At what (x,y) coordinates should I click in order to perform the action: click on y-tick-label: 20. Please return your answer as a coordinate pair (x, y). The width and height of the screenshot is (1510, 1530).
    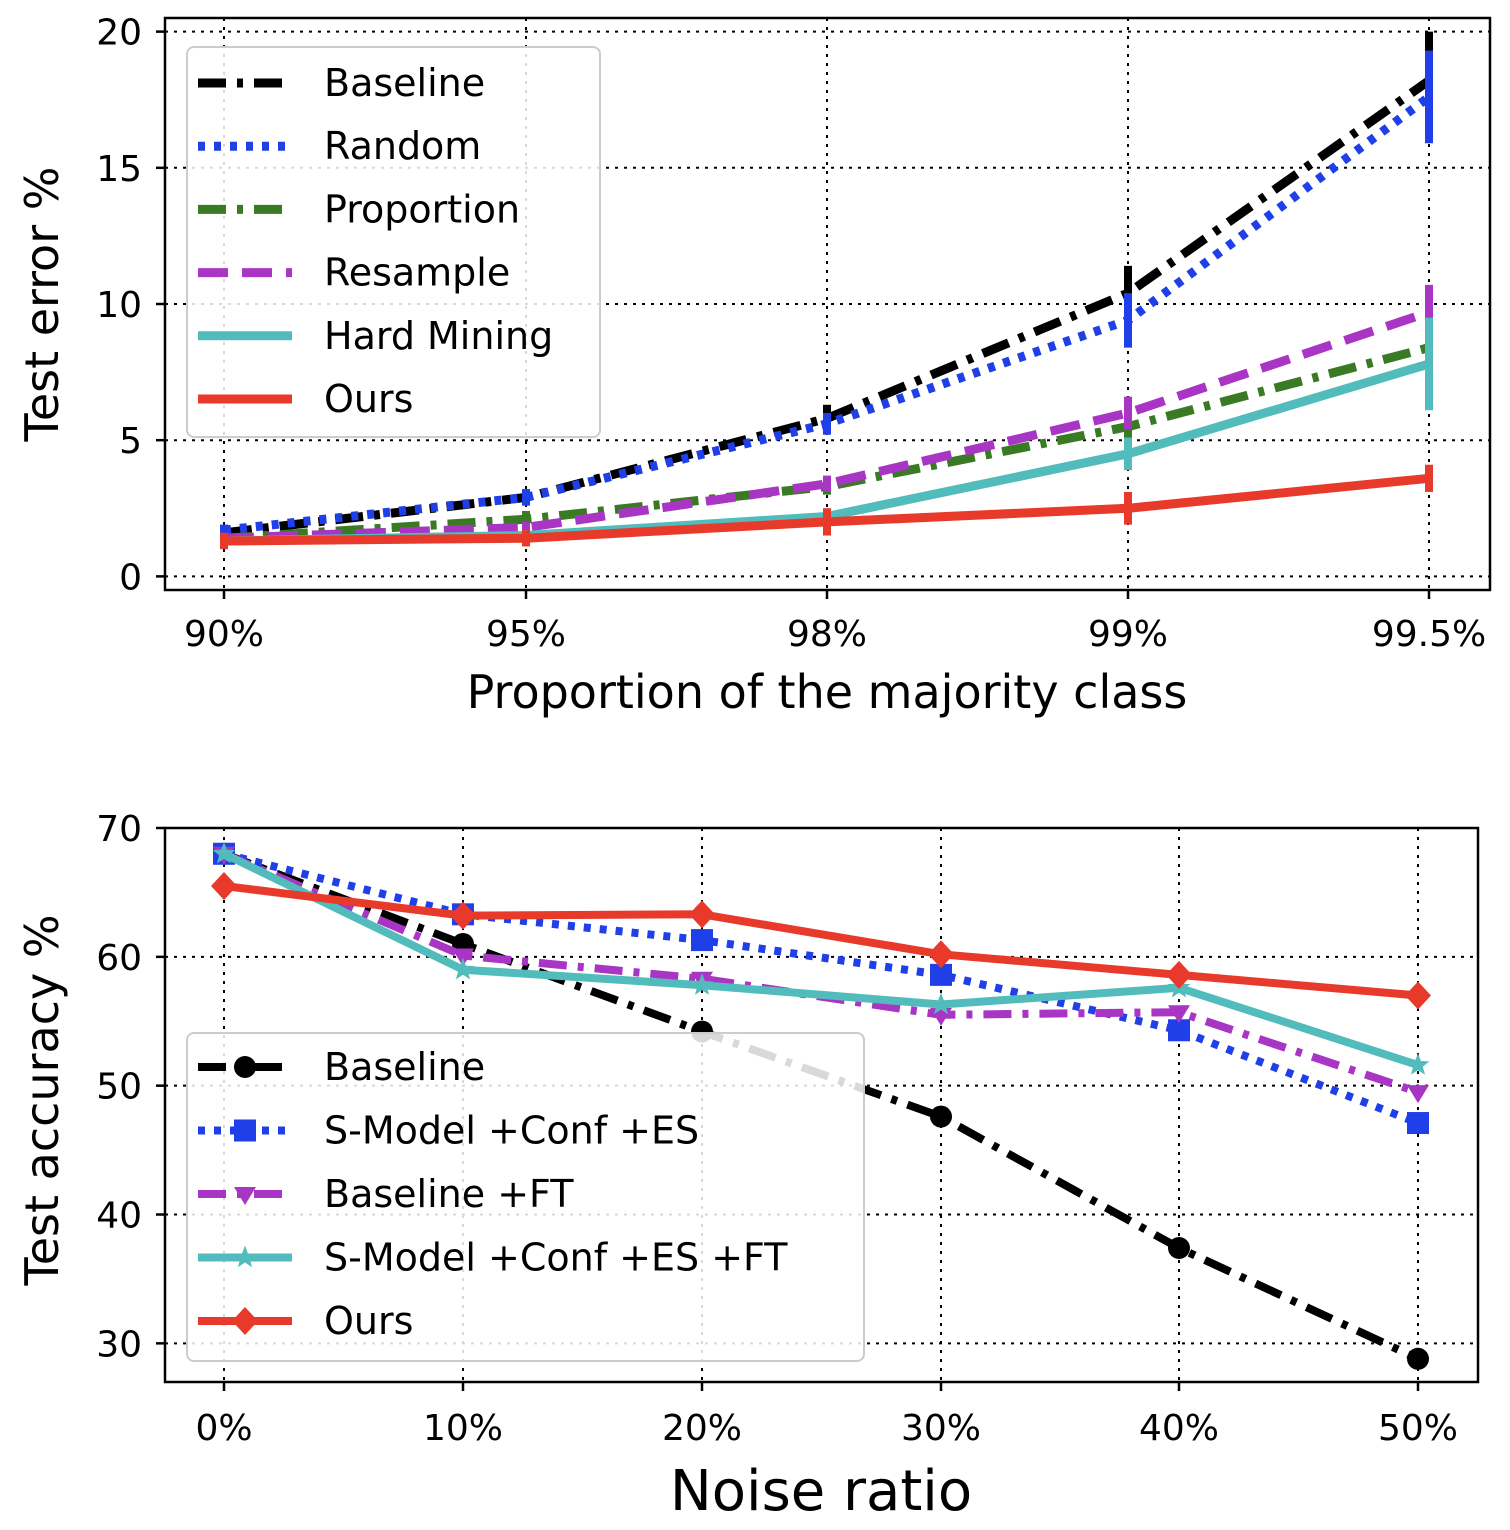
    Looking at the image, I should click on (119, 33).